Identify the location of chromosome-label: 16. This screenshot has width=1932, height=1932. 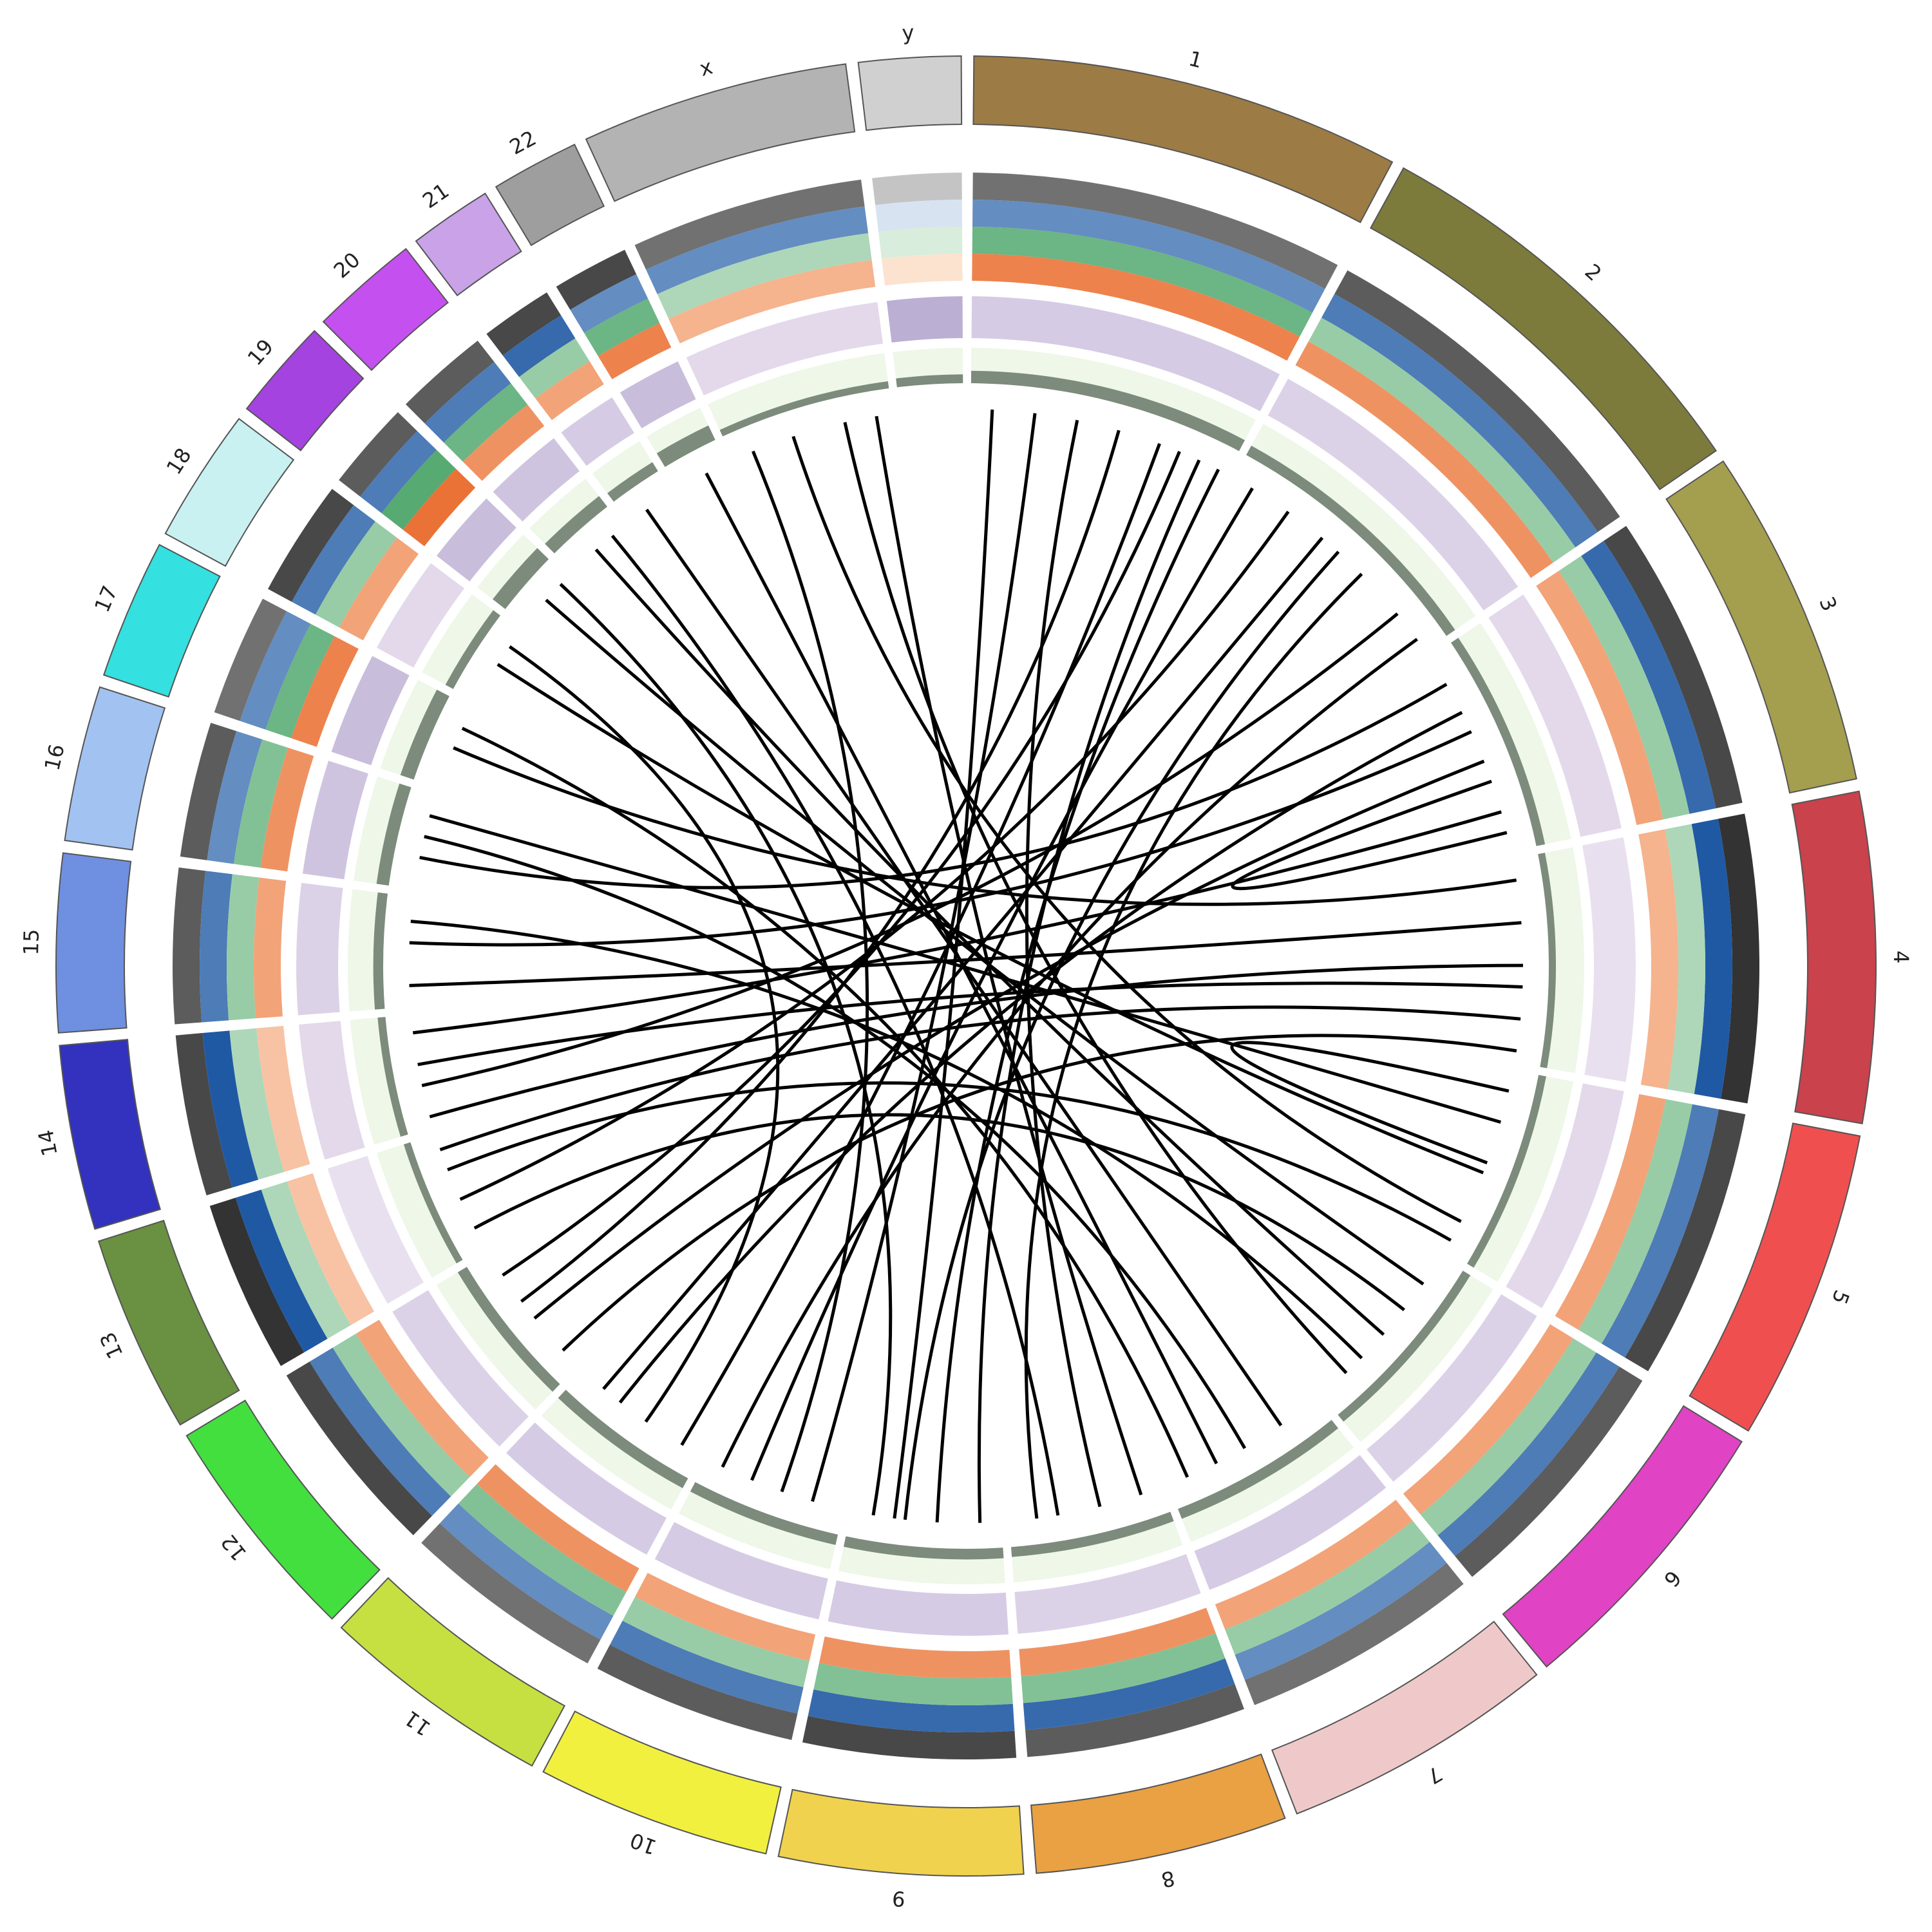
(55, 757).